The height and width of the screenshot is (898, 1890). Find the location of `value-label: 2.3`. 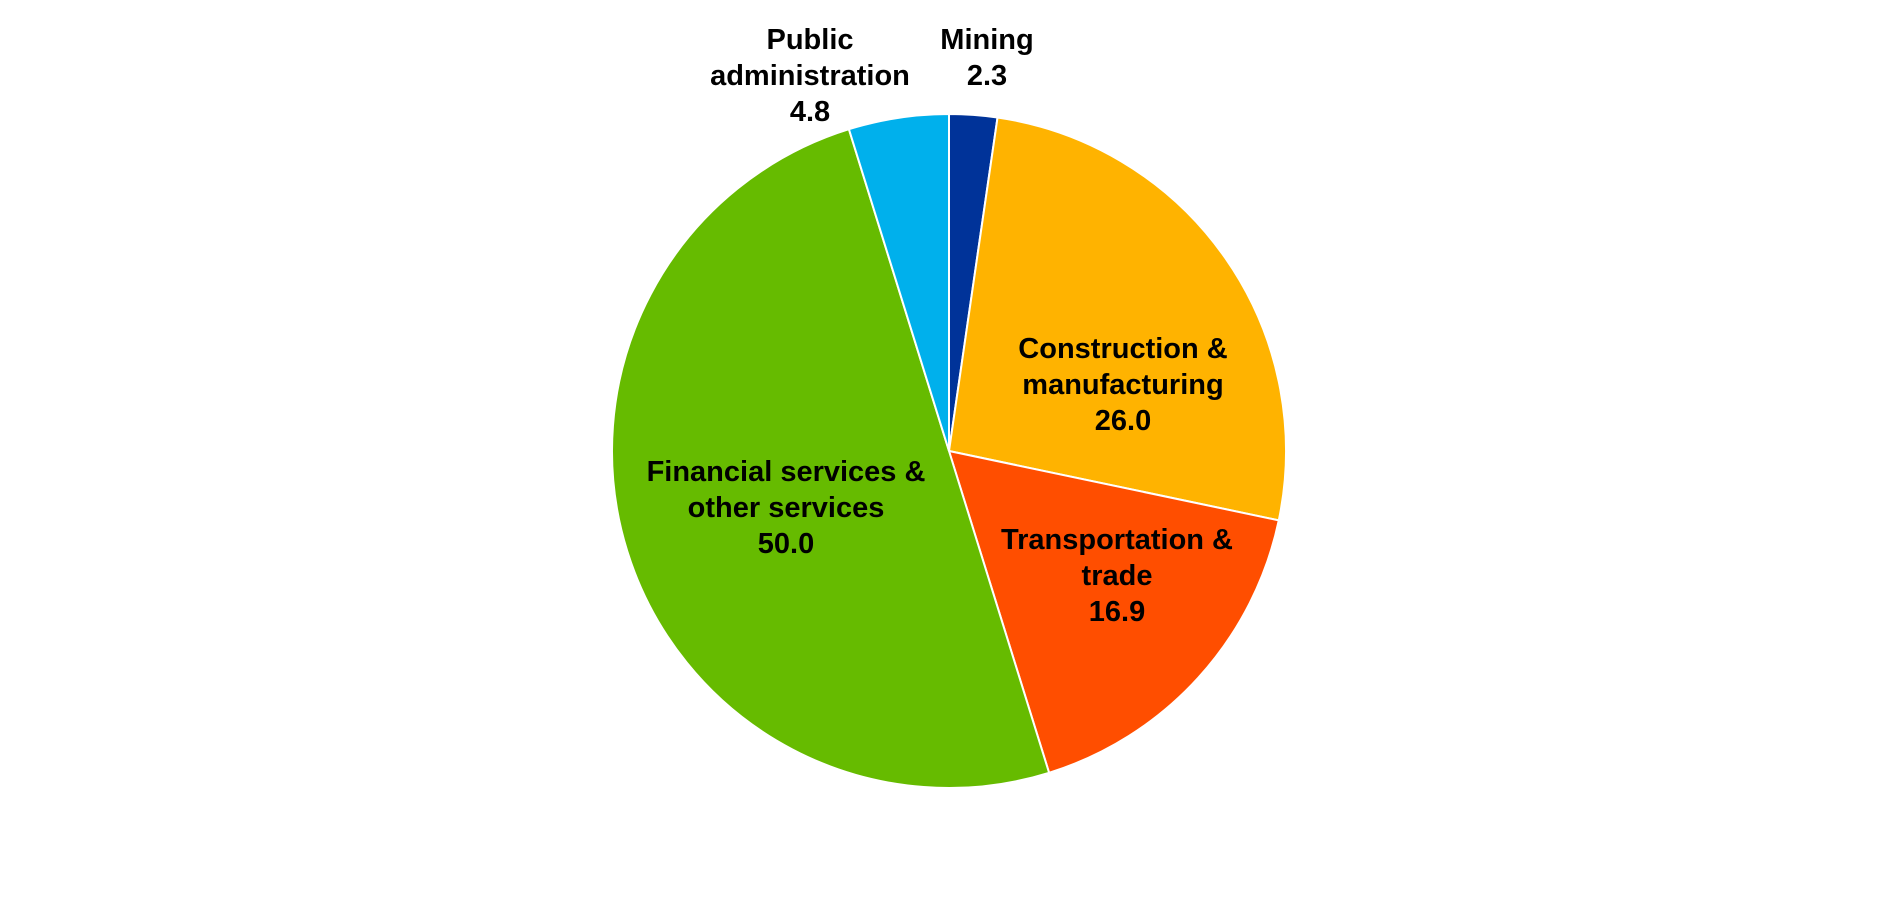

value-label: 2.3 is located at coordinates (987, 76).